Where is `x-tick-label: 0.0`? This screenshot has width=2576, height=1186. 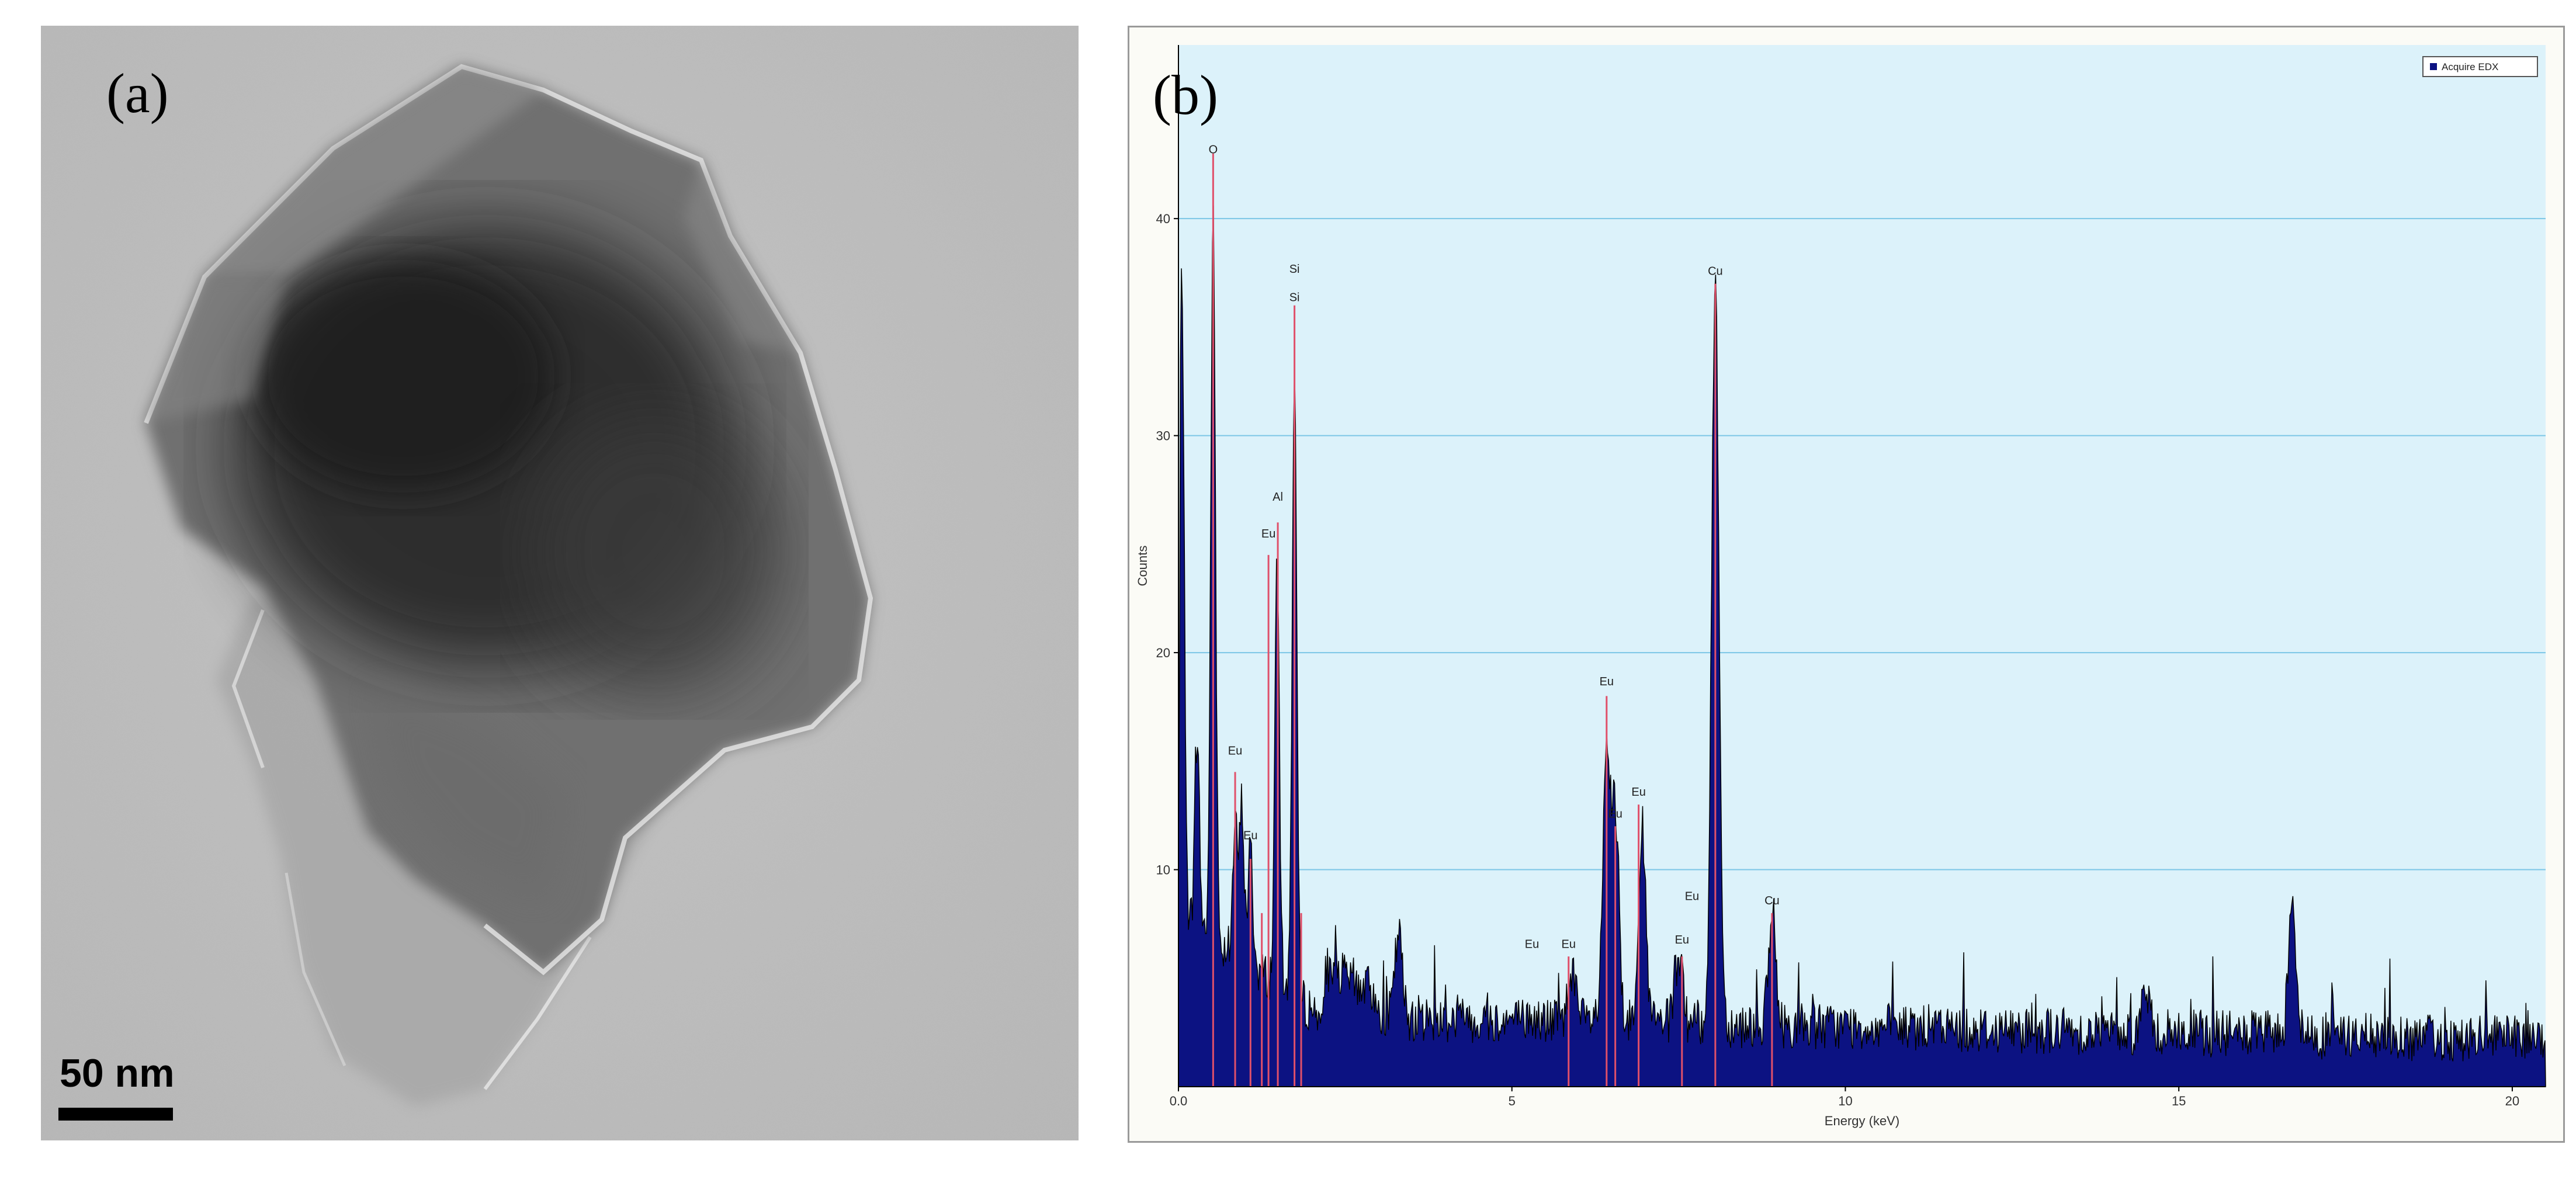
x-tick-label: 0.0 is located at coordinates (1179, 1101).